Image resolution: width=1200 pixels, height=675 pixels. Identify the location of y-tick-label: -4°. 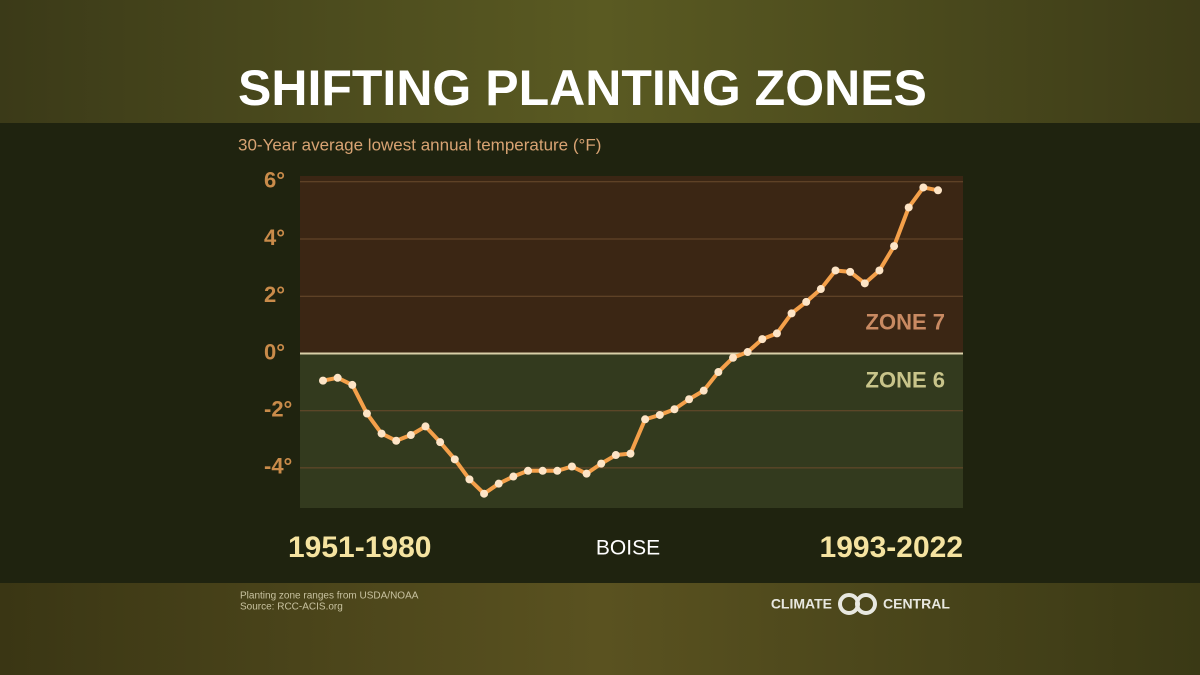
(278, 466).